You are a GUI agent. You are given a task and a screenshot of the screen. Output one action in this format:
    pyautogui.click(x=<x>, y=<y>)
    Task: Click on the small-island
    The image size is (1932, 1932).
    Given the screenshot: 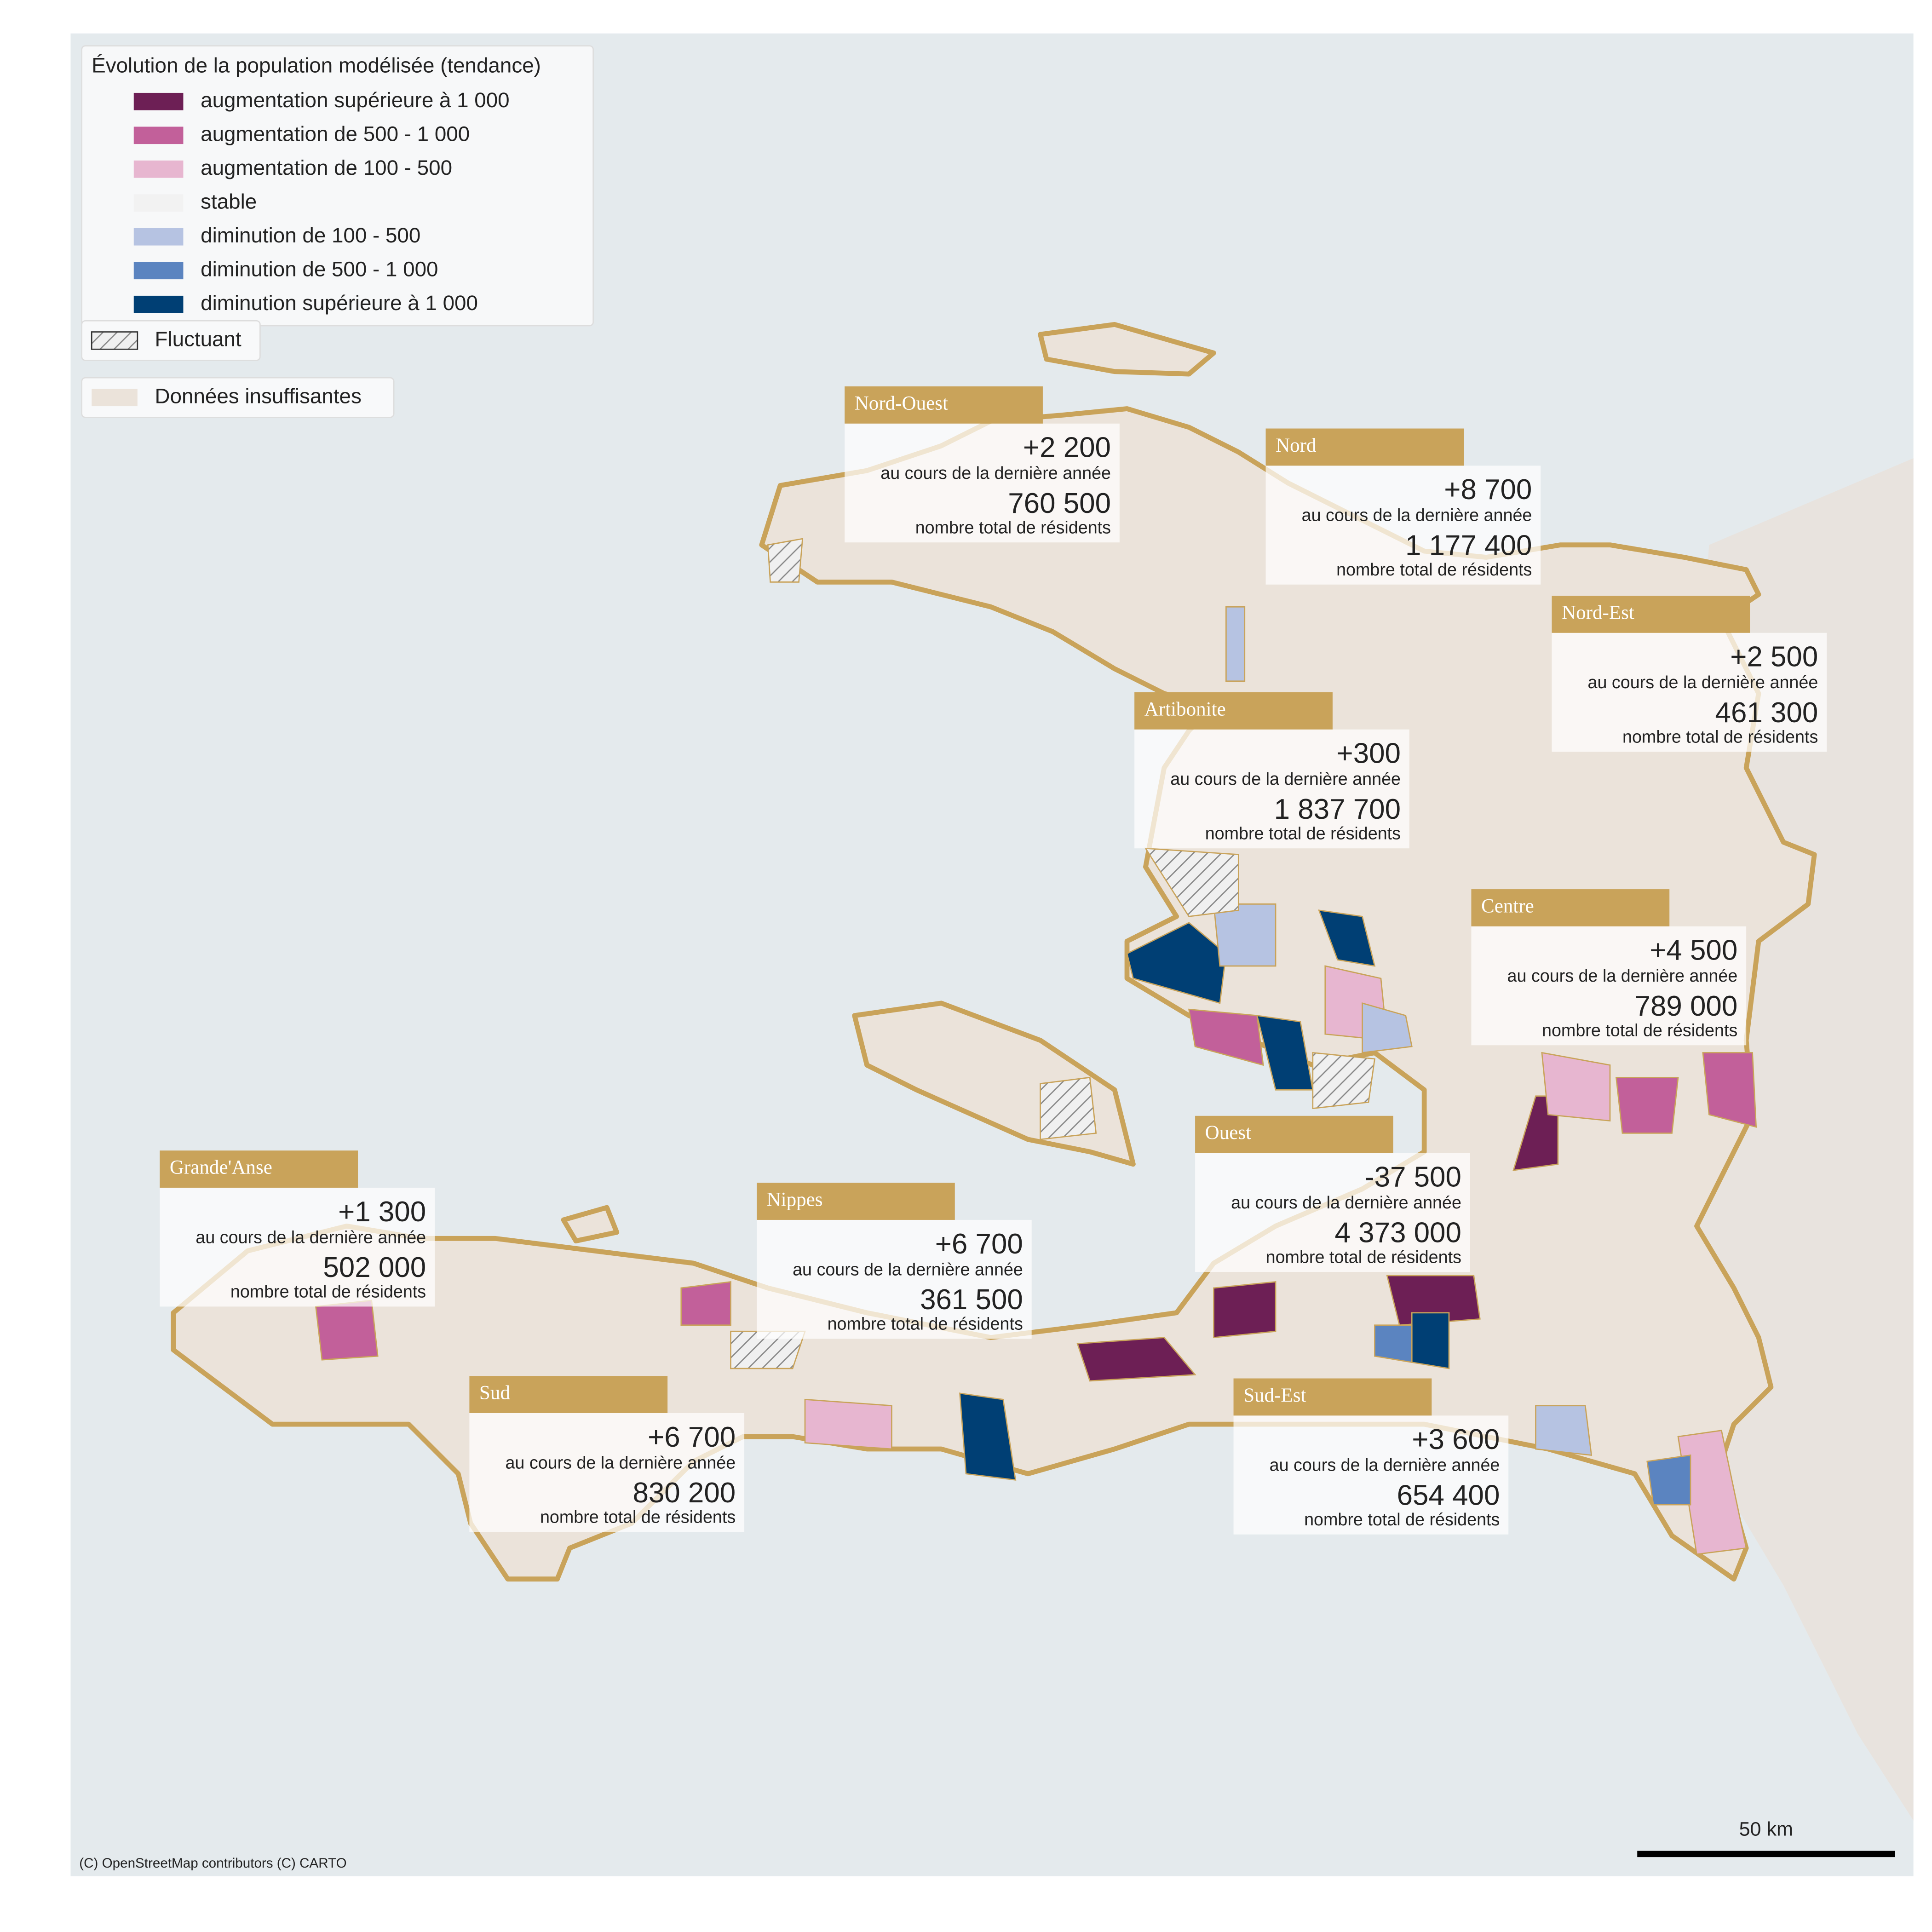 What is the action you would take?
    pyautogui.click(x=590, y=1224)
    